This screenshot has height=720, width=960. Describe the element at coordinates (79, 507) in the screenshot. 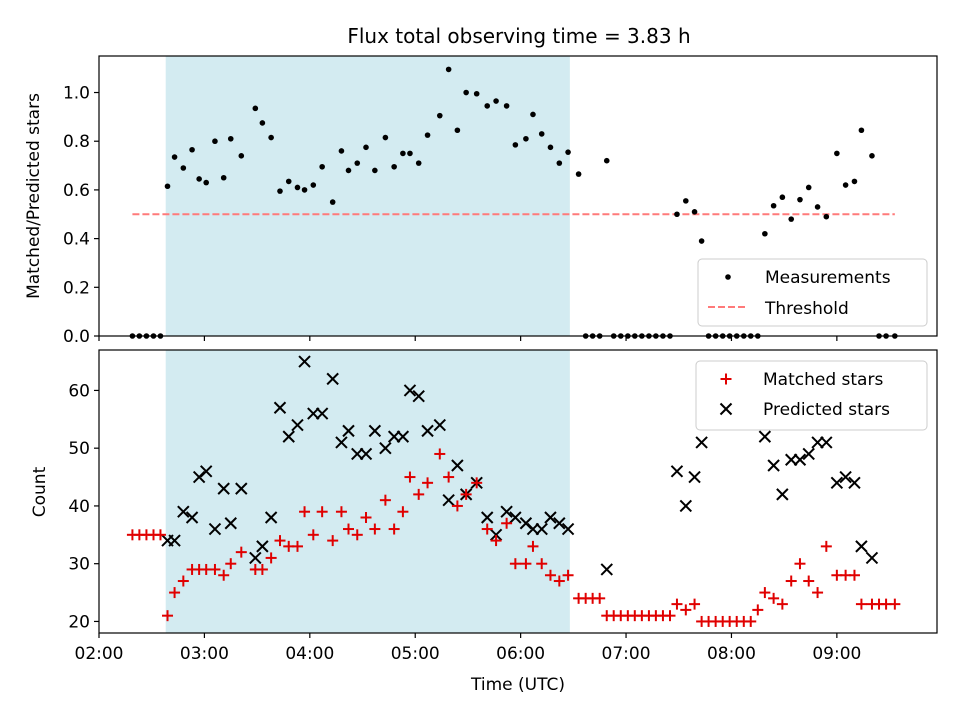

I see `count-y-tick-label: 40` at that location.